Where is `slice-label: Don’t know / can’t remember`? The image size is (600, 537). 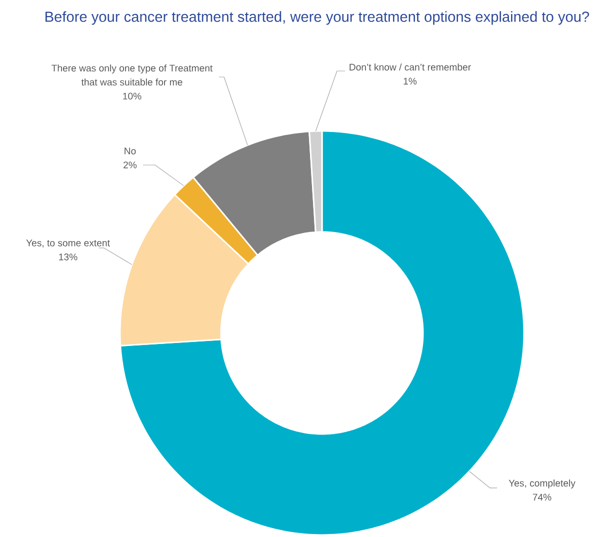 slice-label: Don’t know / can’t remember is located at coordinates (410, 67).